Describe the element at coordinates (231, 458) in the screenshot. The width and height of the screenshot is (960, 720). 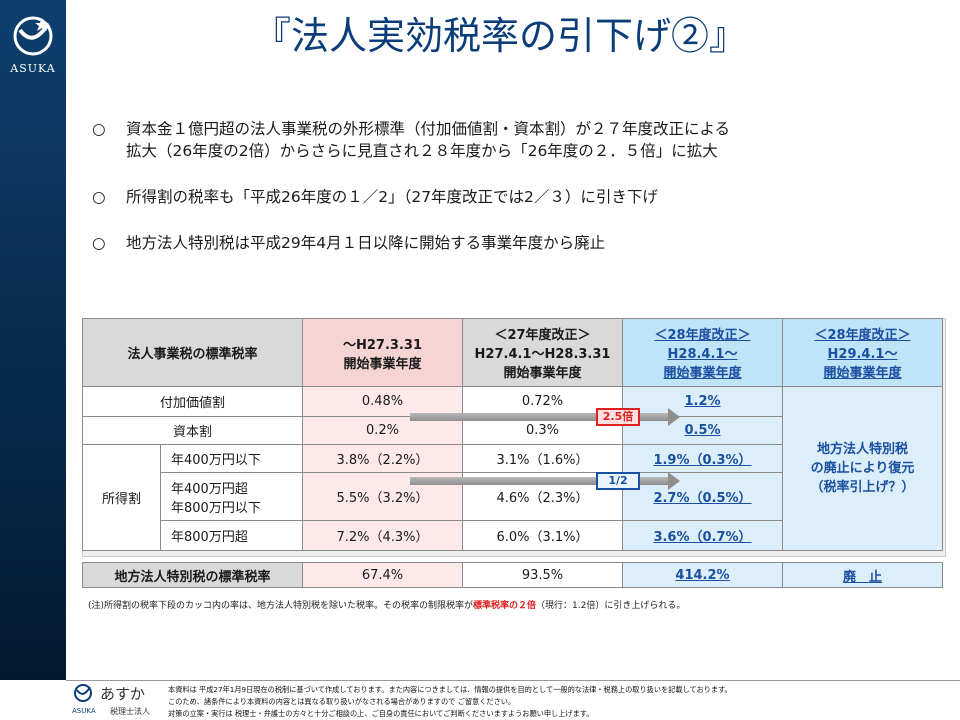
I see `row-sublabel: 年400万円以下` at that location.